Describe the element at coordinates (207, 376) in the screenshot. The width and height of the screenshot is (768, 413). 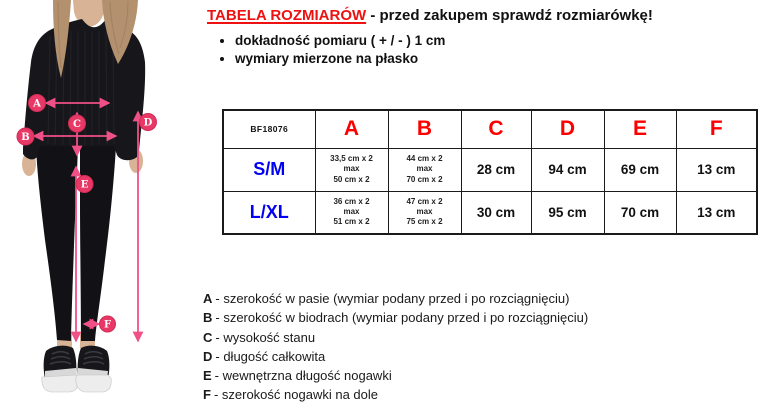
I see `legend-letter: E` at that location.